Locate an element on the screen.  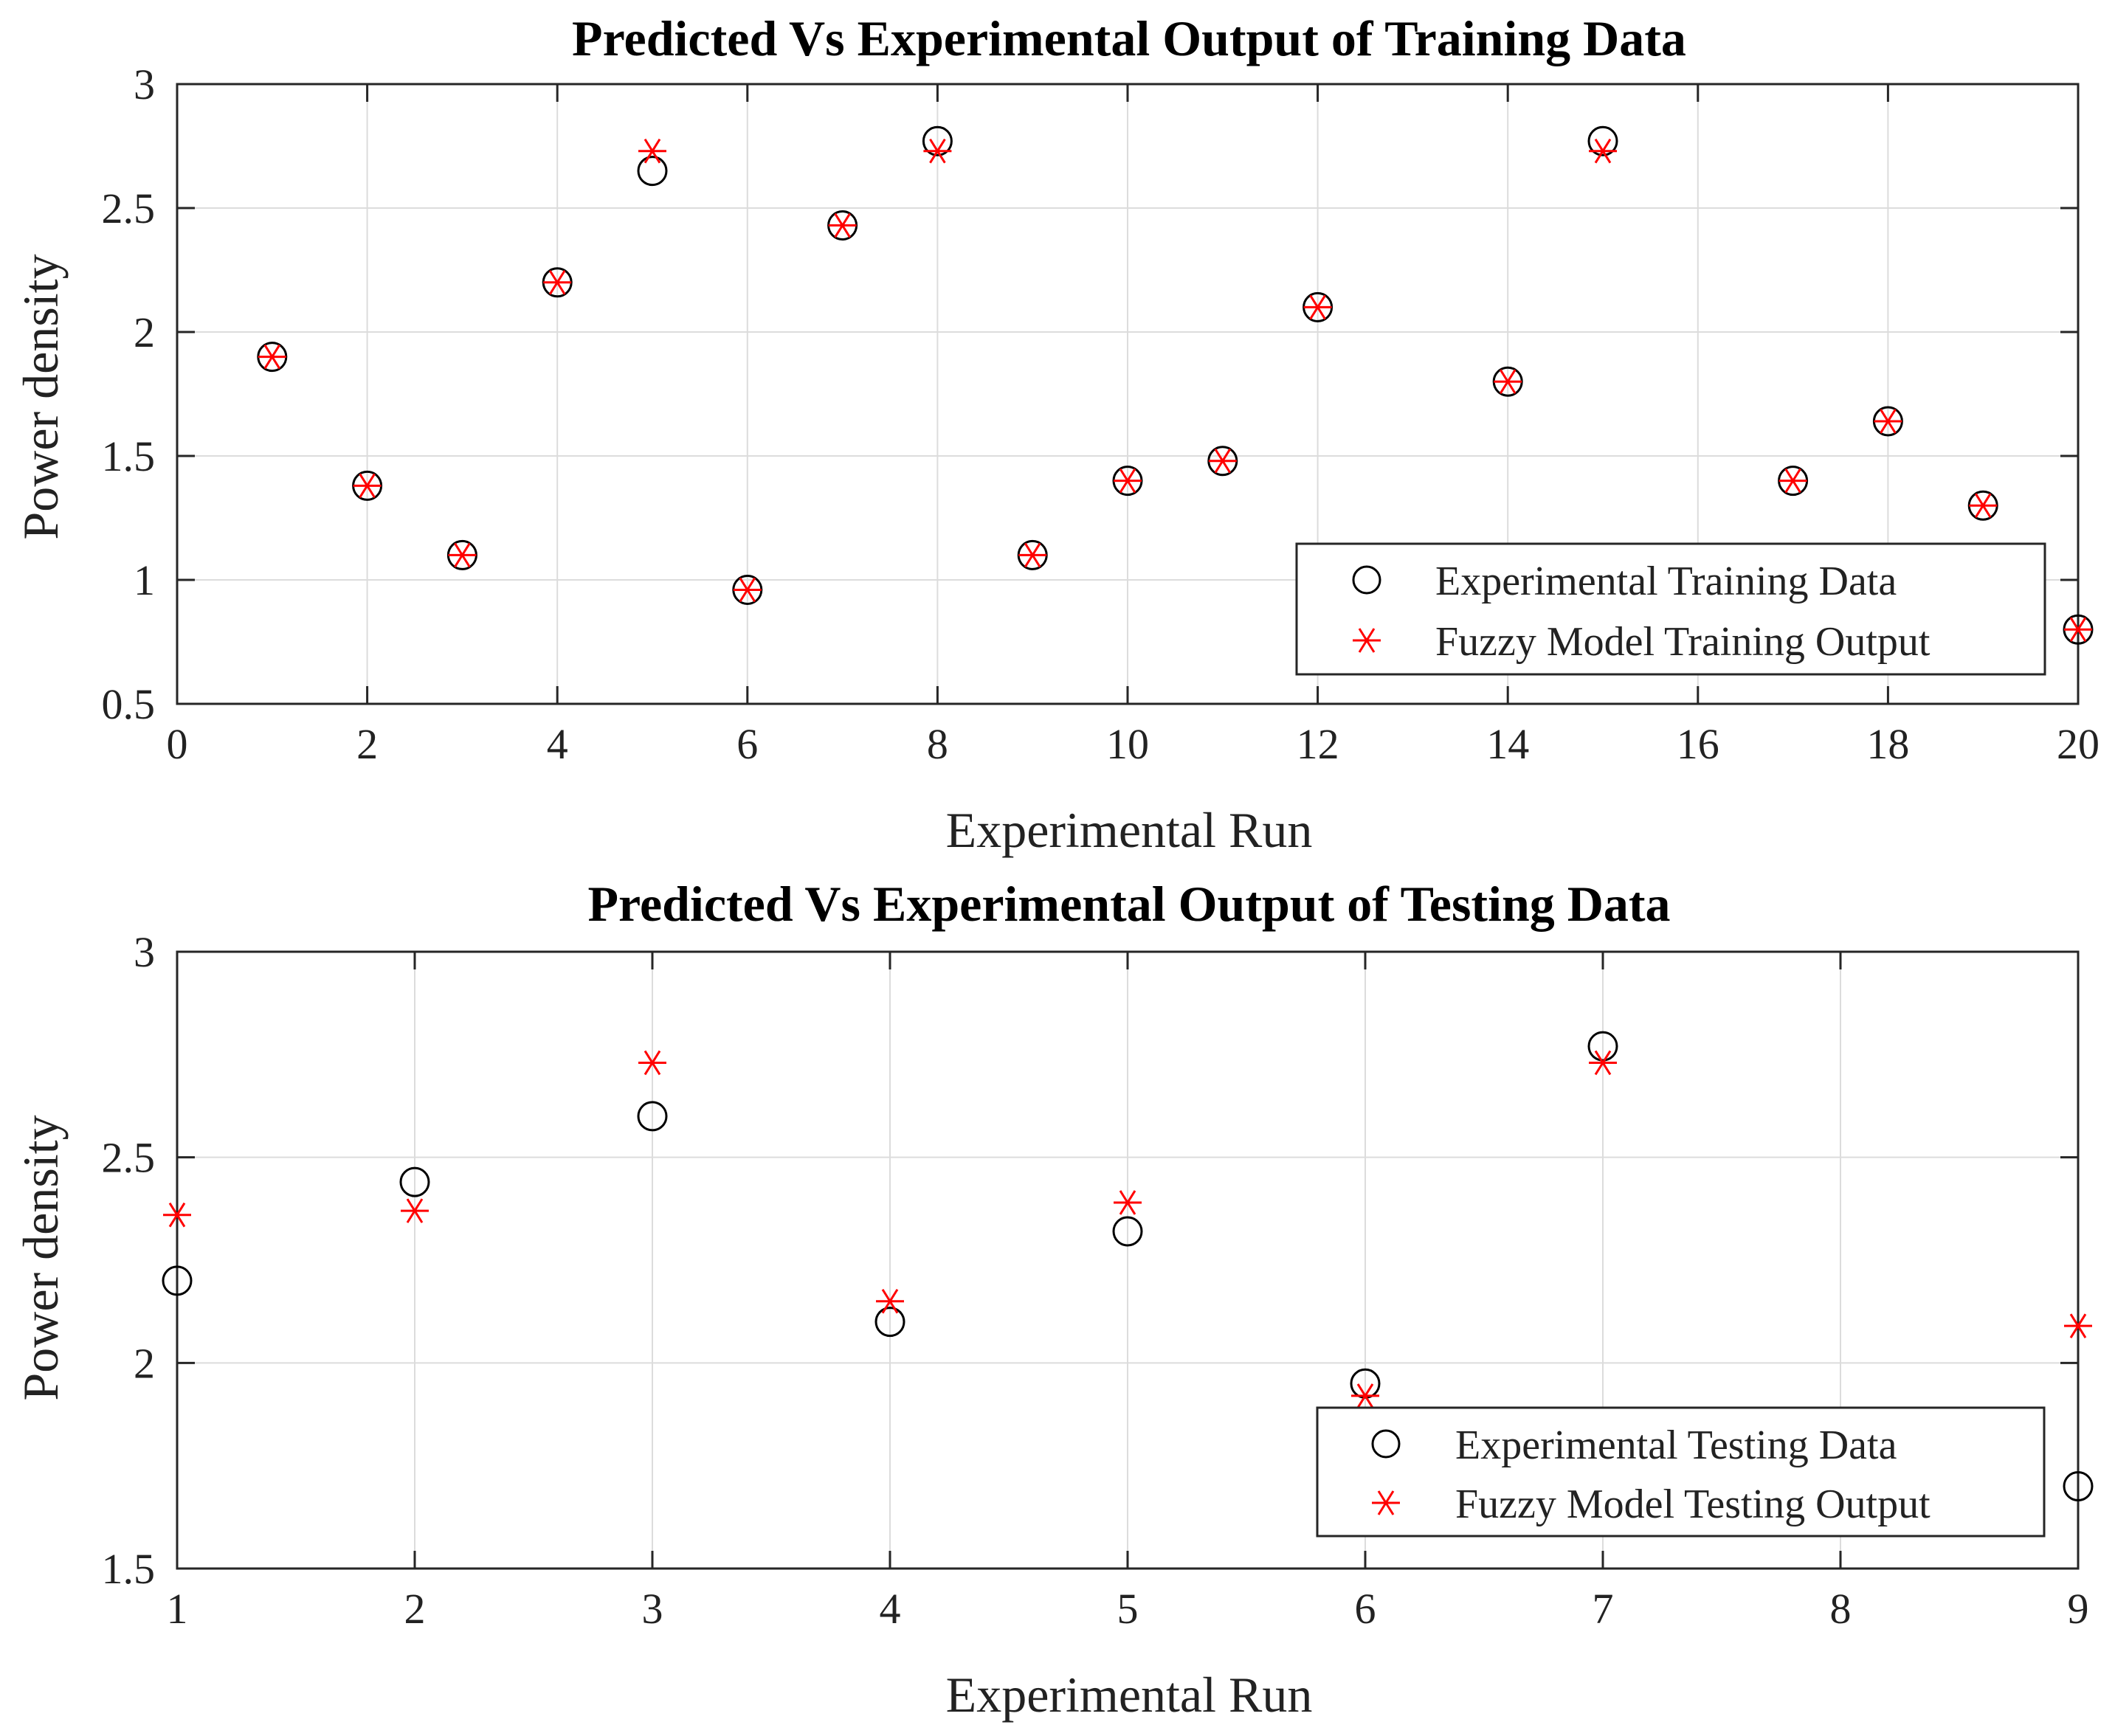
legend-label-experimental: Experimental Training Data is located at coordinates (1666, 581).